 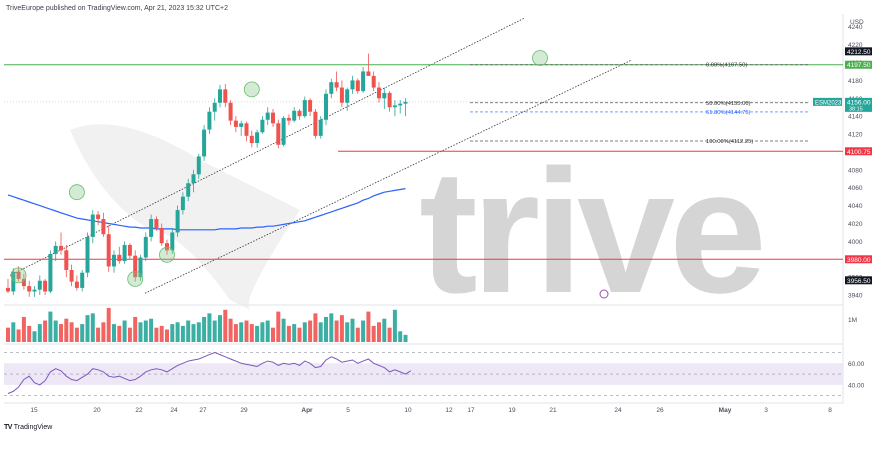 I want to click on rsi-band, so click(x=423, y=374).